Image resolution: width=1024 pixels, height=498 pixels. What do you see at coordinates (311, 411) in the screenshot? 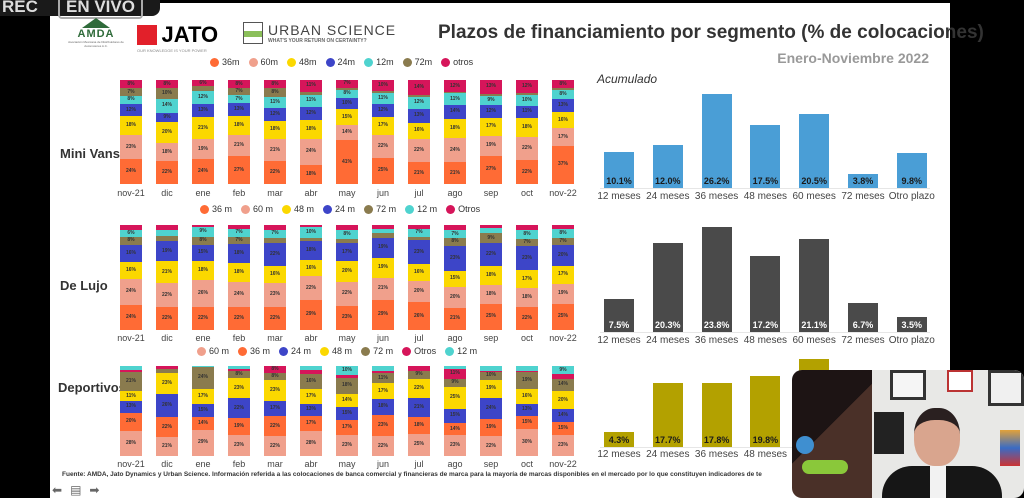
I see `stacked-bar: 28% 17% 13% 17% 16%` at bounding box center [311, 411].